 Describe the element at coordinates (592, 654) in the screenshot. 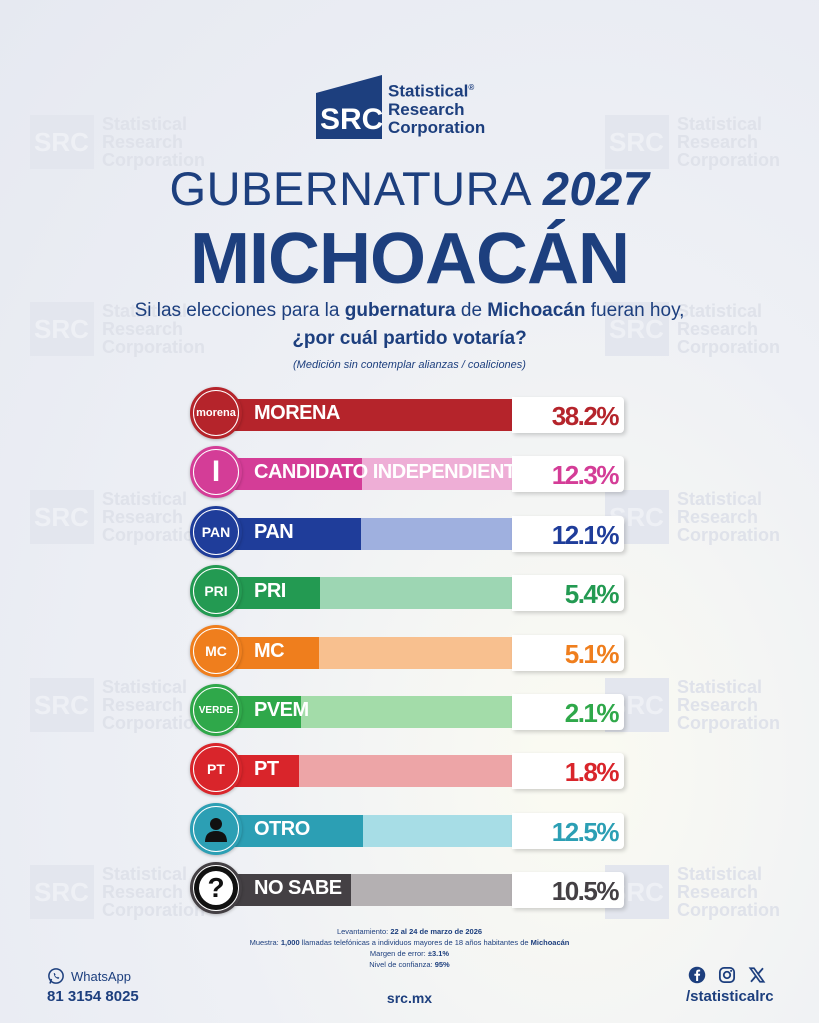

I see `bar-value-label: 5.1%` at that location.